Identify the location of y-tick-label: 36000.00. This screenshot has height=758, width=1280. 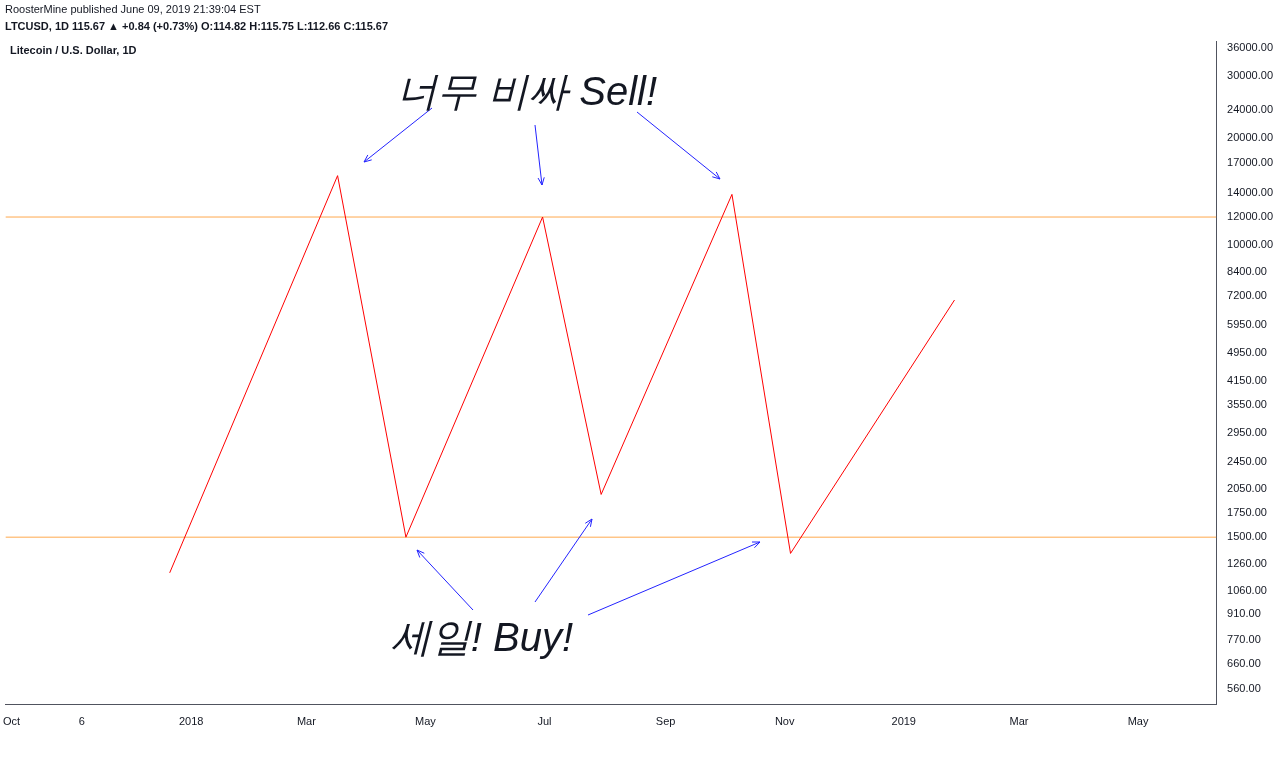
(1250, 46).